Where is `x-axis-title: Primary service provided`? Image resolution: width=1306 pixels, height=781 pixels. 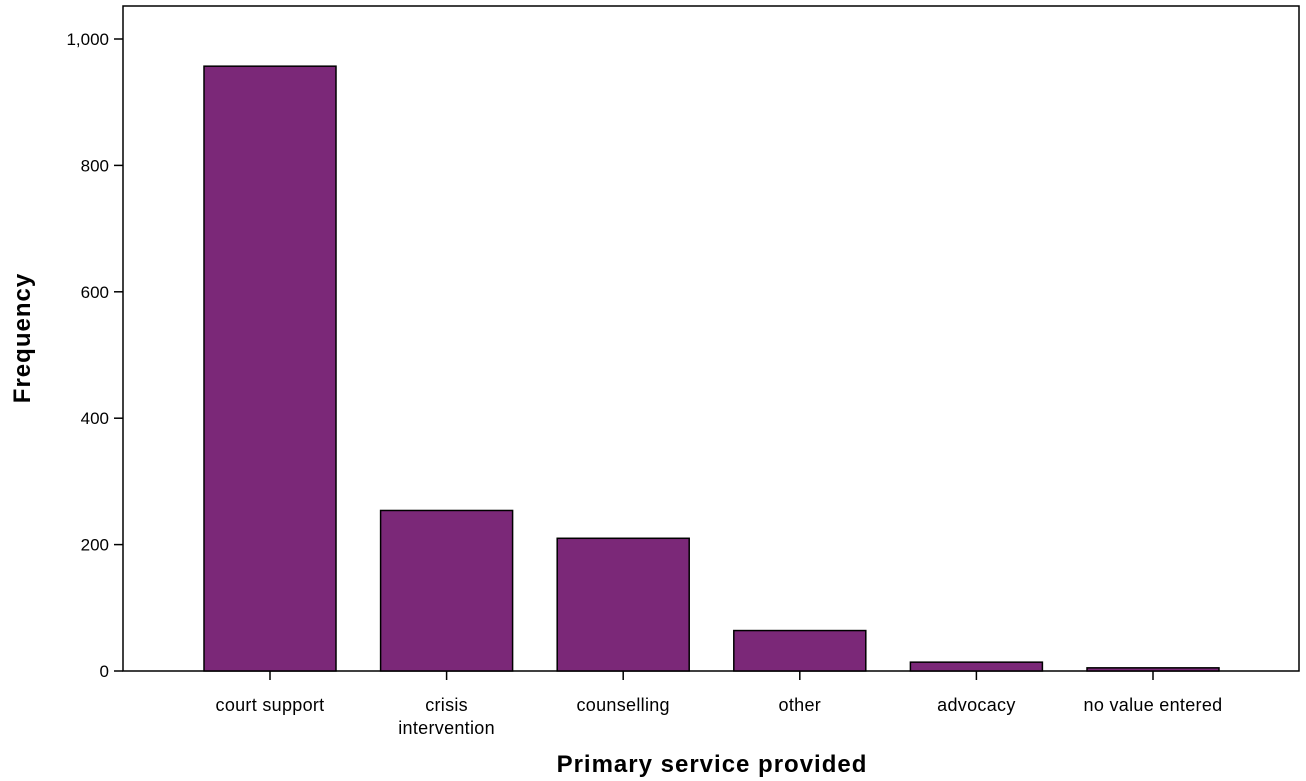 x-axis-title: Primary service provided is located at coordinates (712, 764).